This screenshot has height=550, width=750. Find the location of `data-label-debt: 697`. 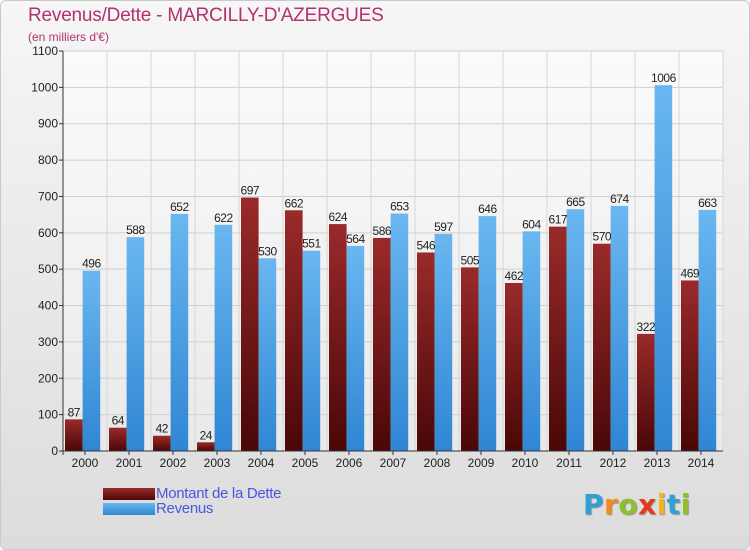

data-label-debt: 697 is located at coordinates (250, 191).